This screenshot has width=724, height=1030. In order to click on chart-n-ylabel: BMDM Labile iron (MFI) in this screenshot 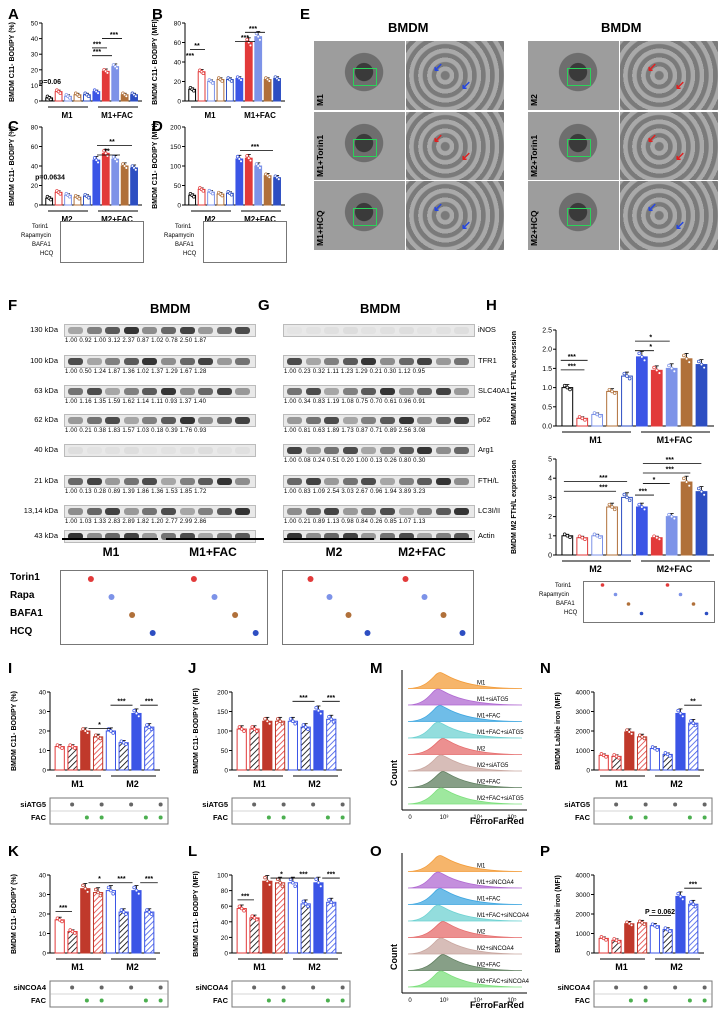, I will do `click(558, 731)`.